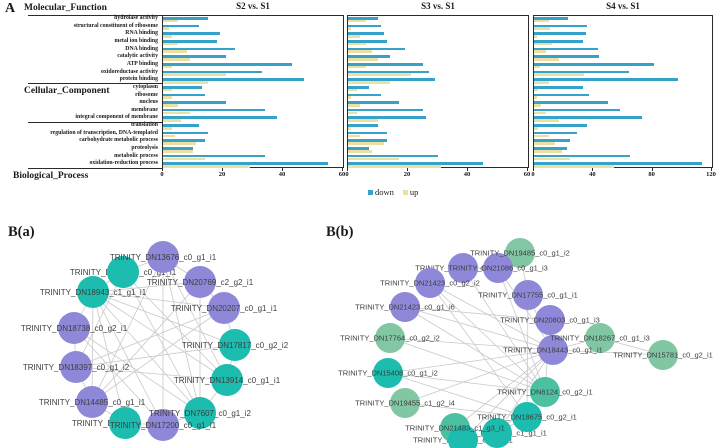 This screenshot has height=448, width=718. I want to click on network-node-label: TRINITY_DN15781_c0_g2_i1, so click(663, 355).